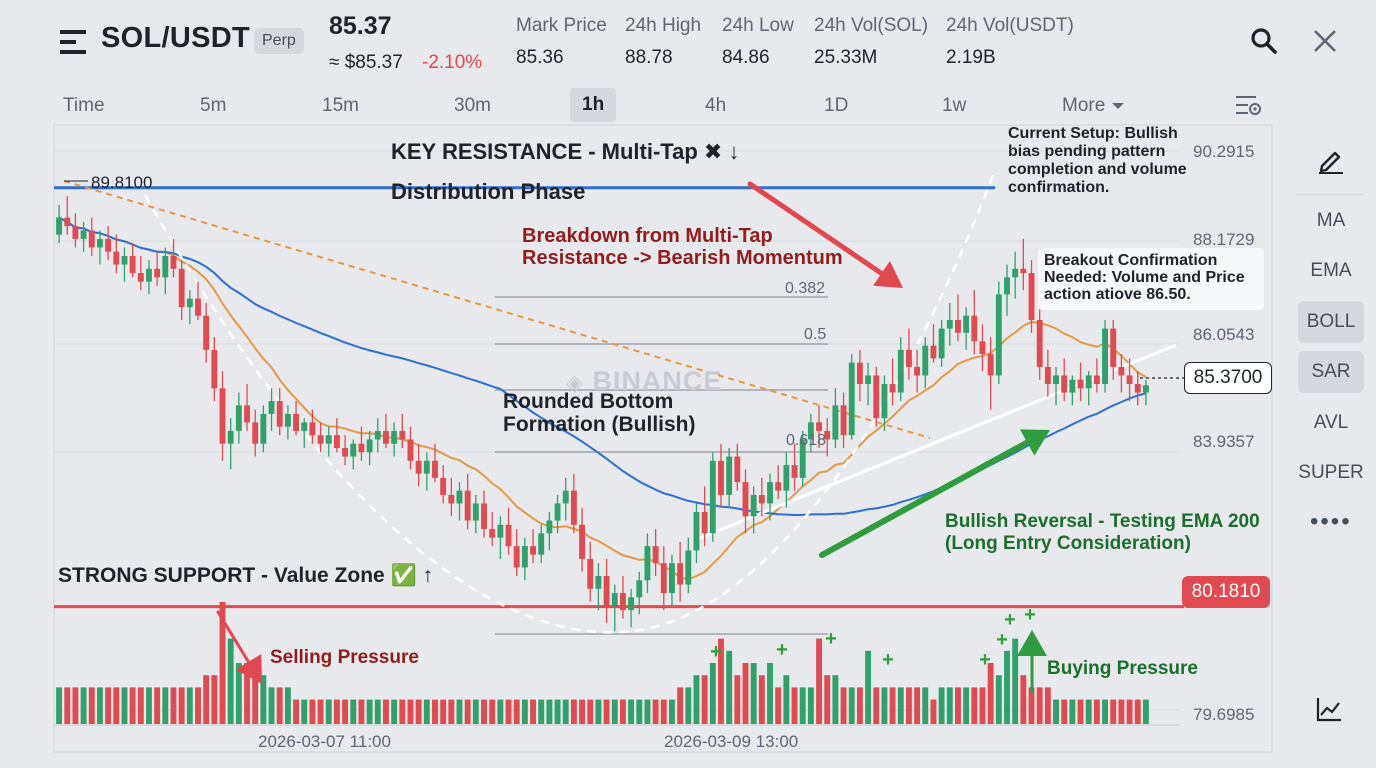 The width and height of the screenshot is (1376, 768). Describe the element at coordinates (213, 105) in the screenshot. I see `tab-5m: 5m` at that location.